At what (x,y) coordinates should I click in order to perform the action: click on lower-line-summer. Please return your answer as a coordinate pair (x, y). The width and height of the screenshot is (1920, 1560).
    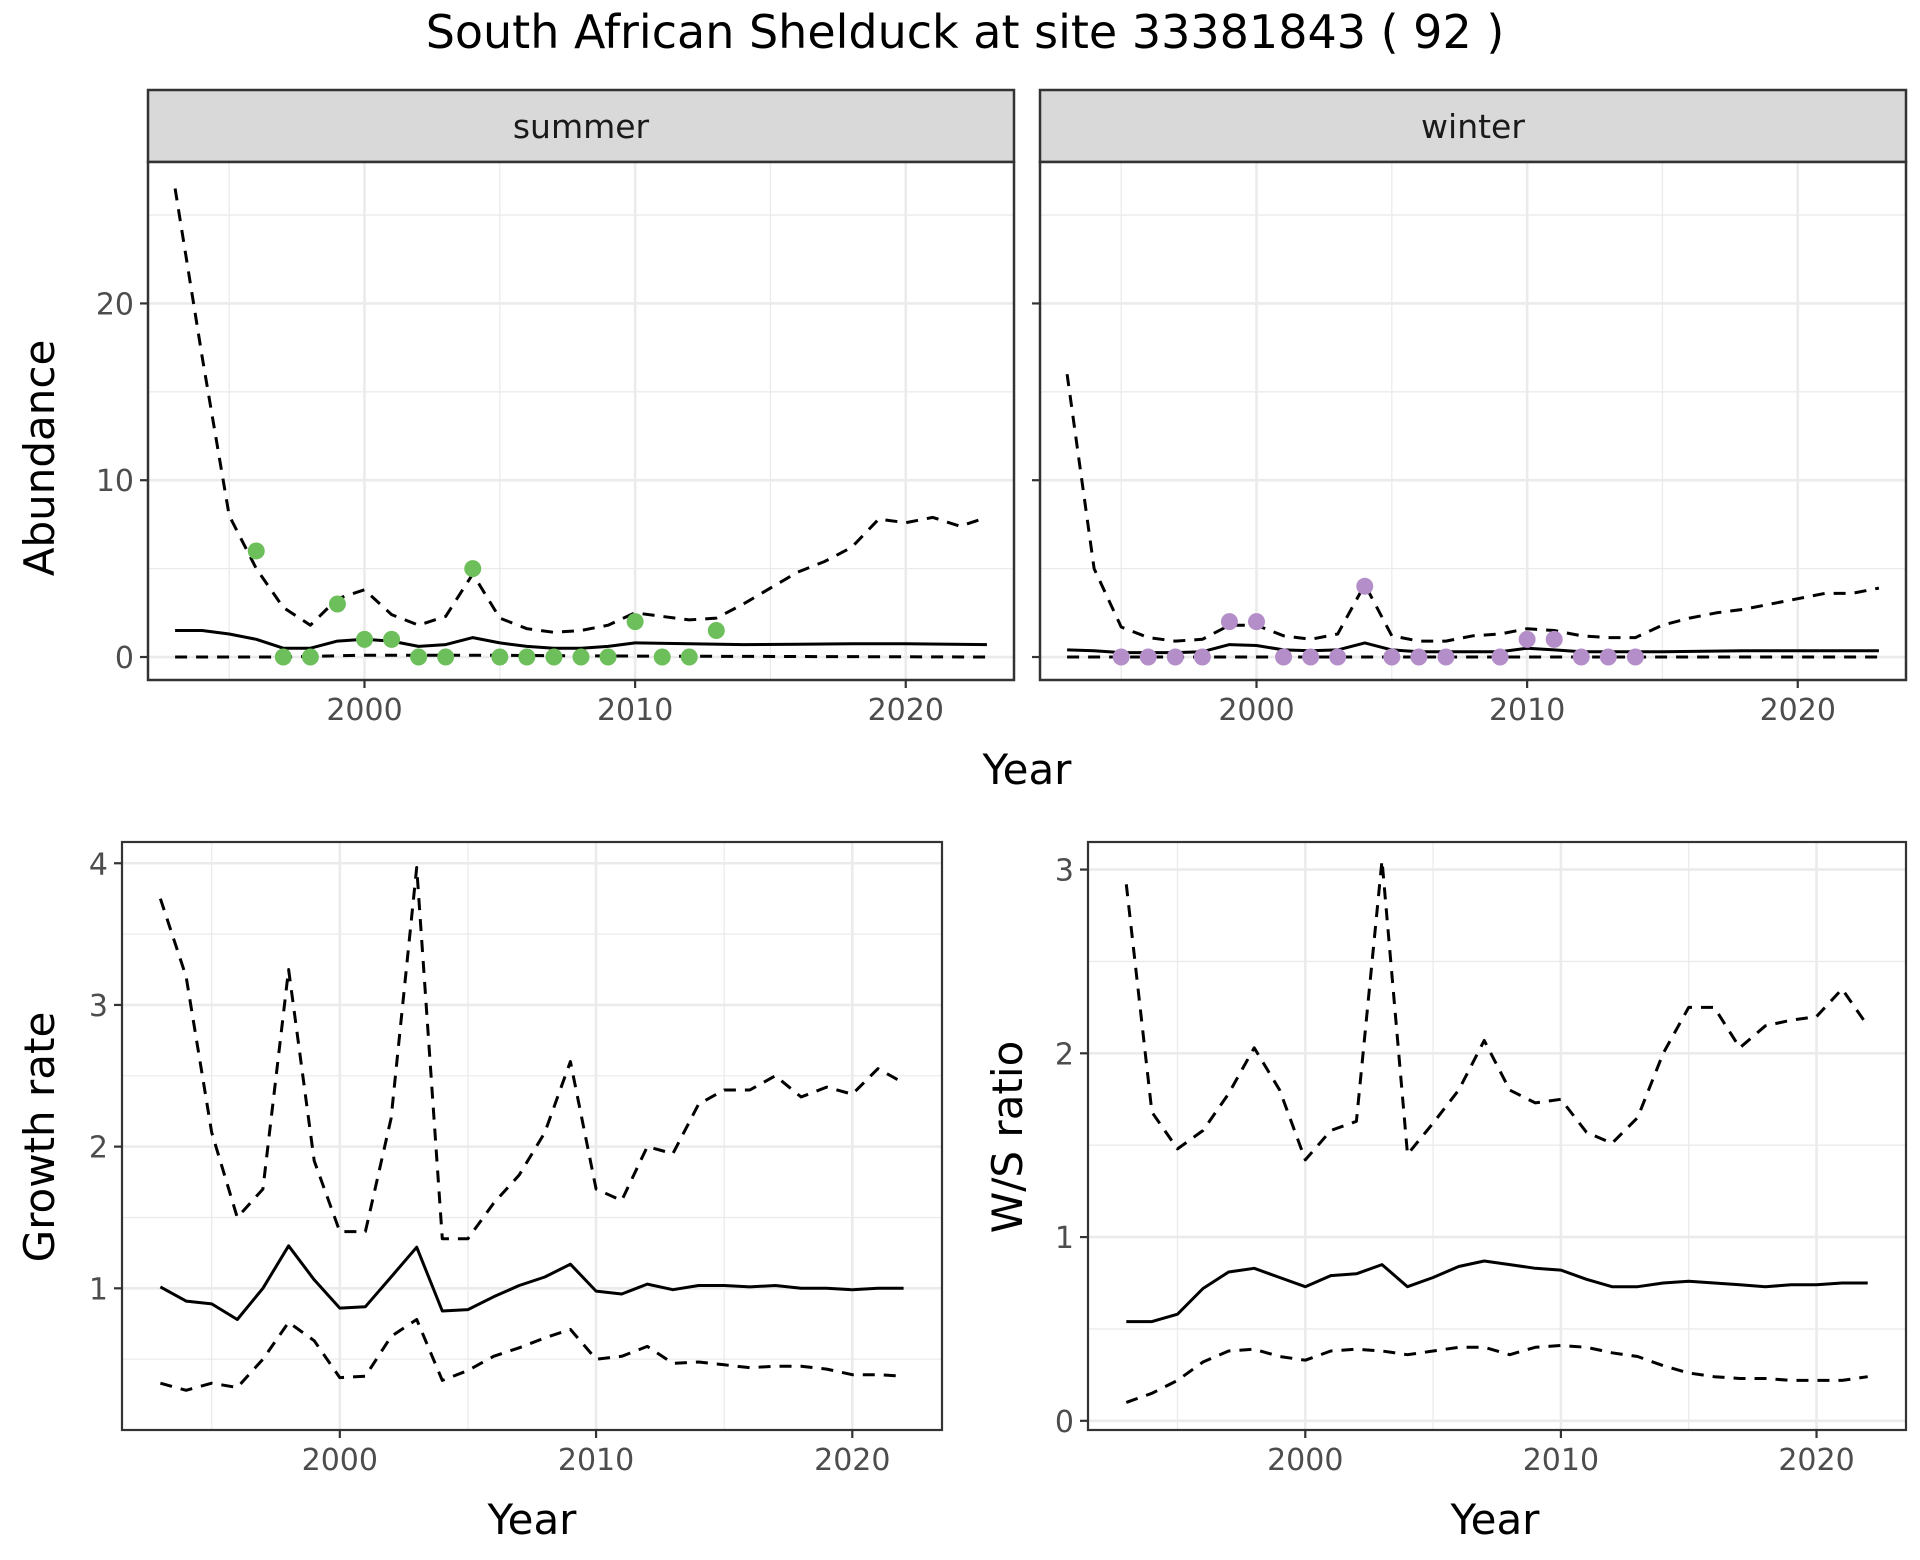
    Looking at the image, I should click on (581, 656).